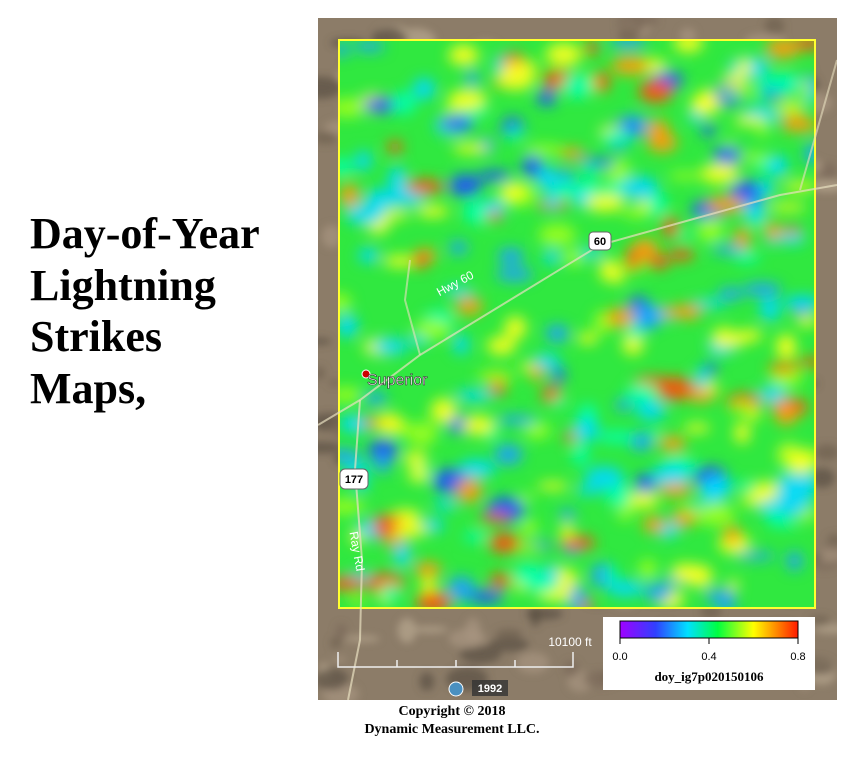 This screenshot has height=757, width=863. Describe the element at coordinates (709, 629) in the screenshot. I see `colorbar` at that location.